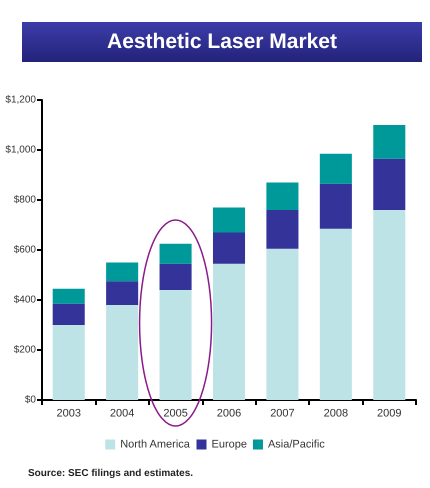 This screenshot has height=488, width=430. I want to click on x-tick-label: 2006, so click(229, 414).